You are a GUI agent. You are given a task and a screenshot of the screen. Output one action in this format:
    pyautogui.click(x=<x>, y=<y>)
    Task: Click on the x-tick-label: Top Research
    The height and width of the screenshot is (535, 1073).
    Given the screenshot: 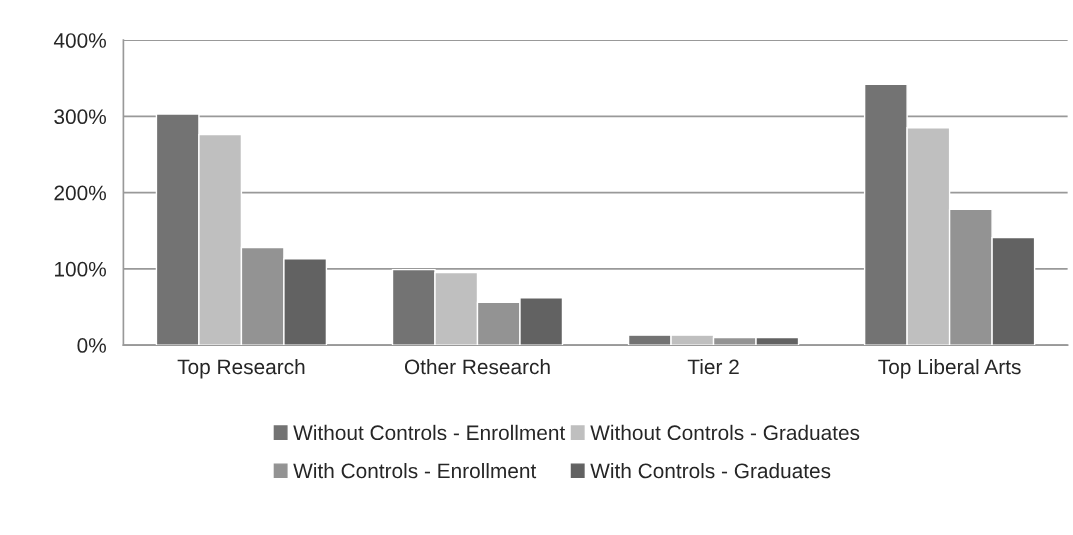 What is the action you would take?
    pyautogui.click(x=241, y=368)
    